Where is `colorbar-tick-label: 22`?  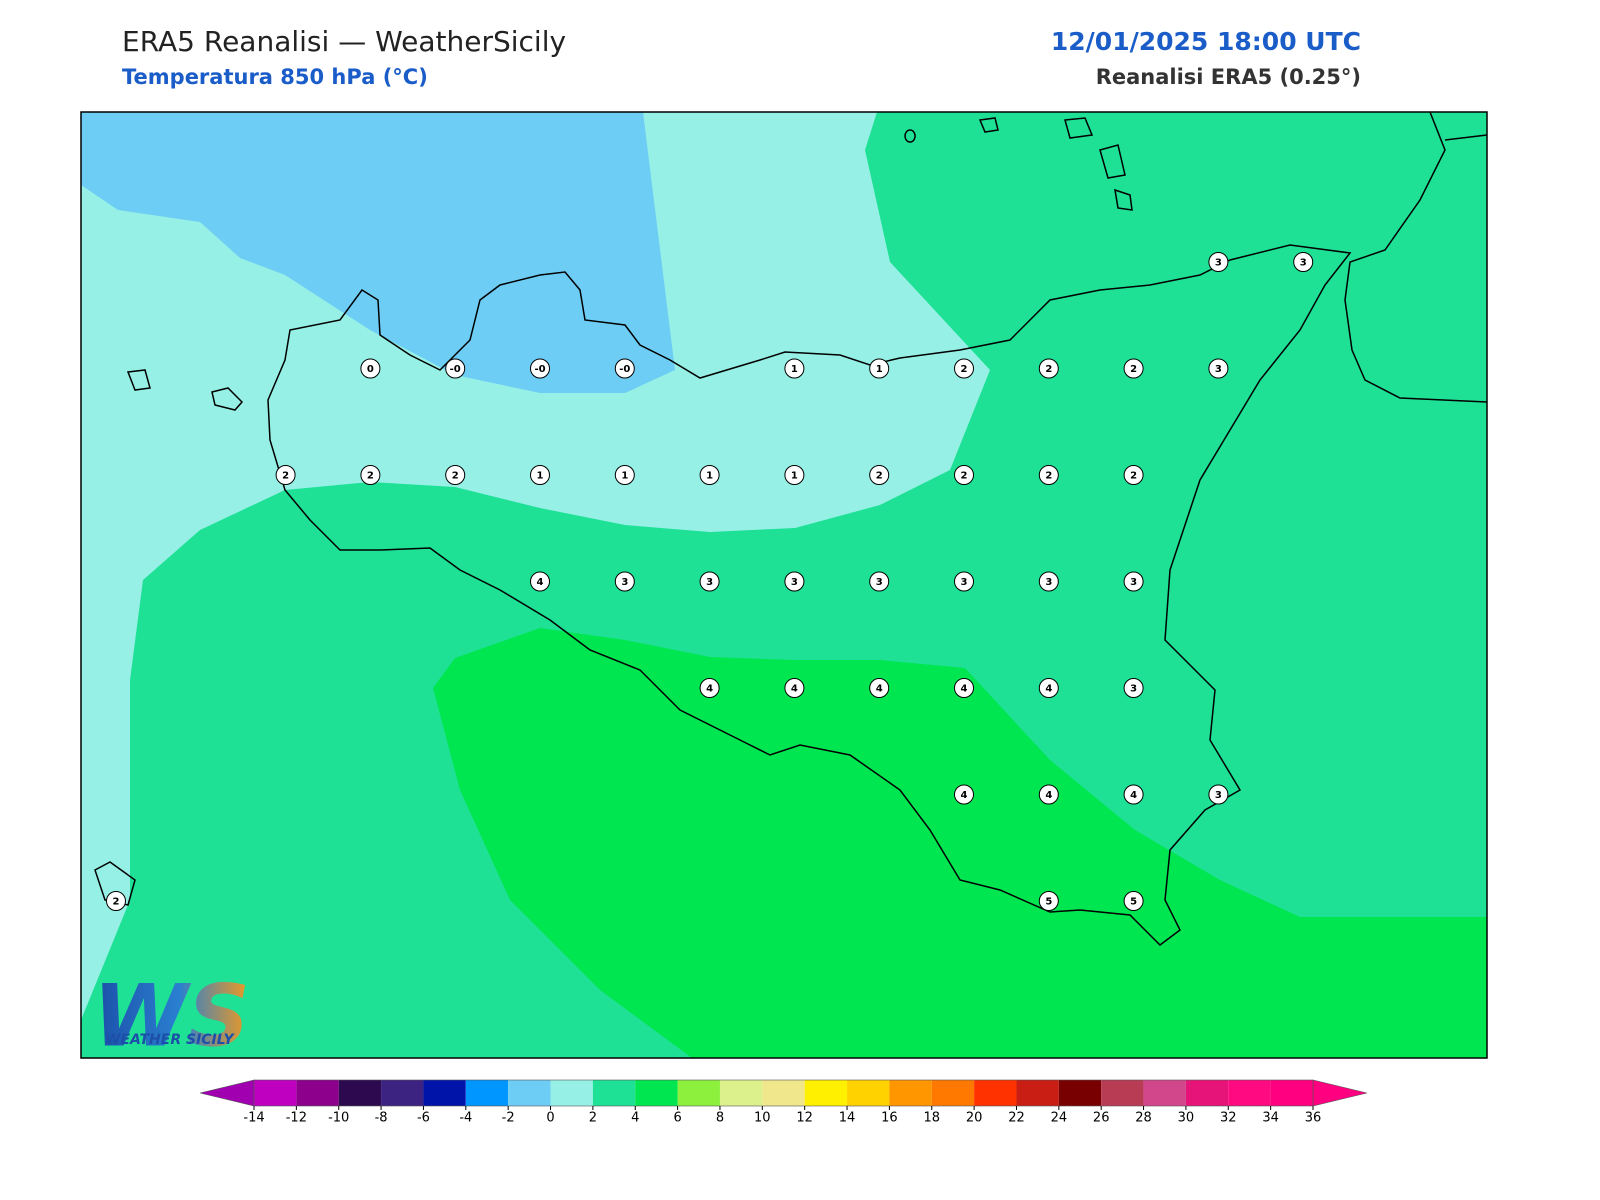 colorbar-tick-label: 22 is located at coordinates (1016, 1118).